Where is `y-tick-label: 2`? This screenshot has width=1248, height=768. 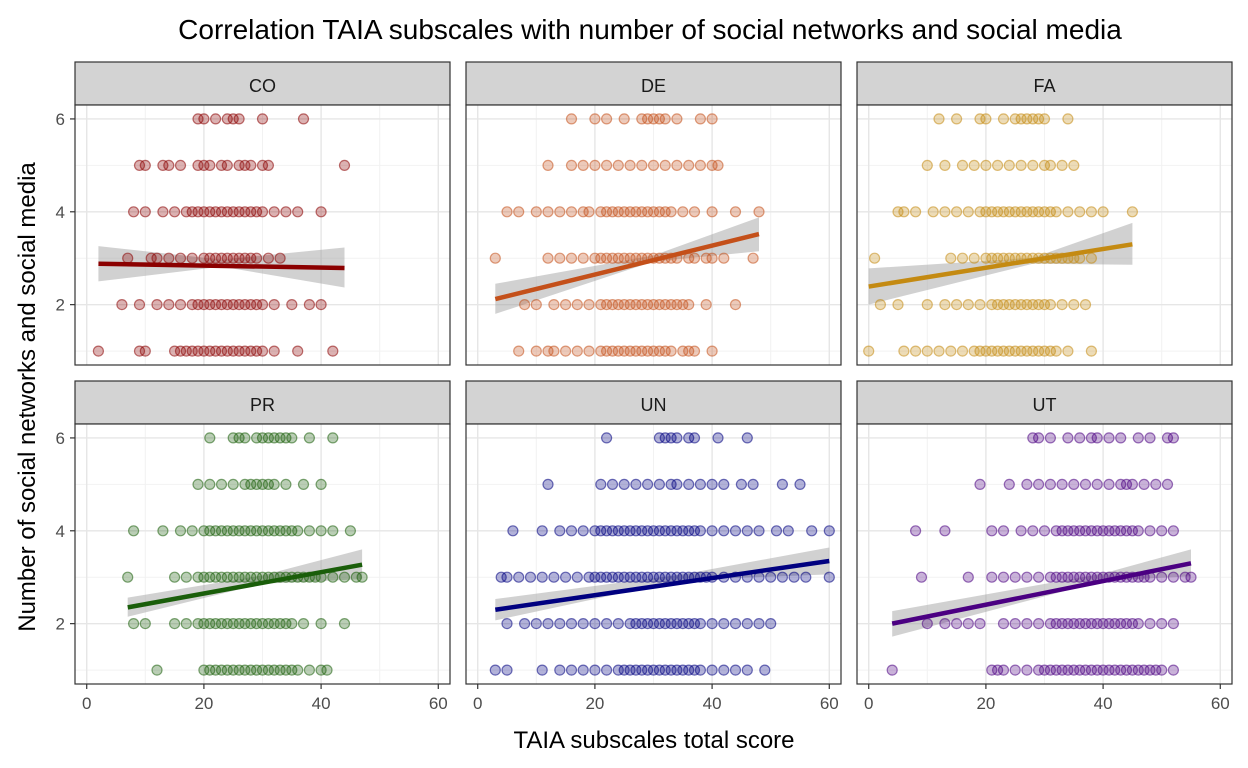 y-tick-label: 2 is located at coordinates (60, 624).